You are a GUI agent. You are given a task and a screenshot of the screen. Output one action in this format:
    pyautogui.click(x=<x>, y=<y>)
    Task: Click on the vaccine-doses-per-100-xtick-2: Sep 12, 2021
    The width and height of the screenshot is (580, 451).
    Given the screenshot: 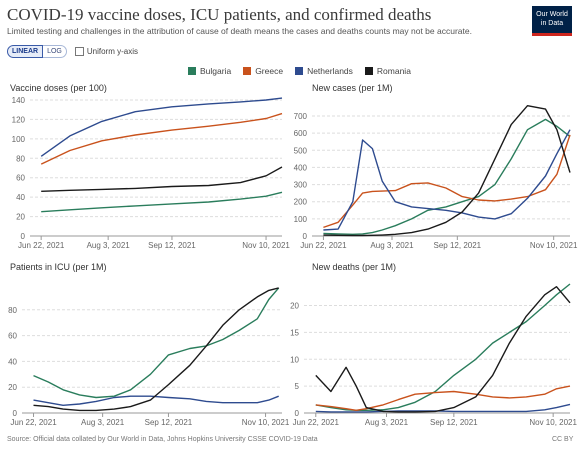 What is the action you would take?
    pyautogui.click(x=172, y=245)
    